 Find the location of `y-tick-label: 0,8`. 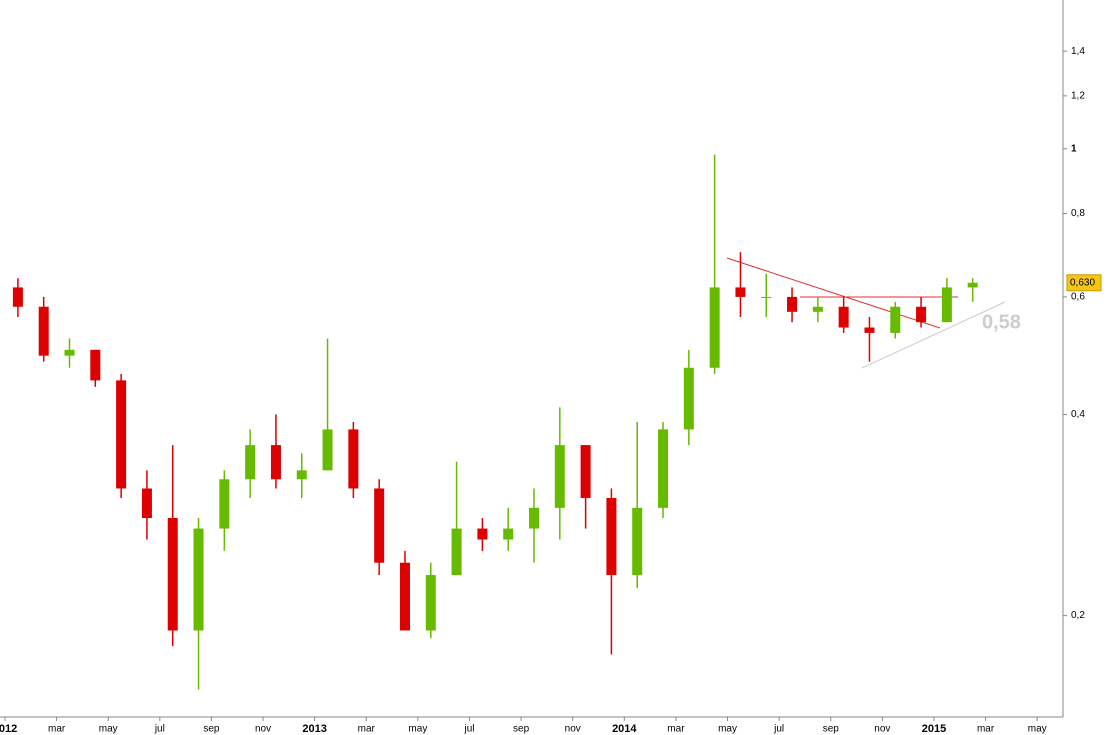

y-tick-label: 0,8 is located at coordinates (1078, 213).